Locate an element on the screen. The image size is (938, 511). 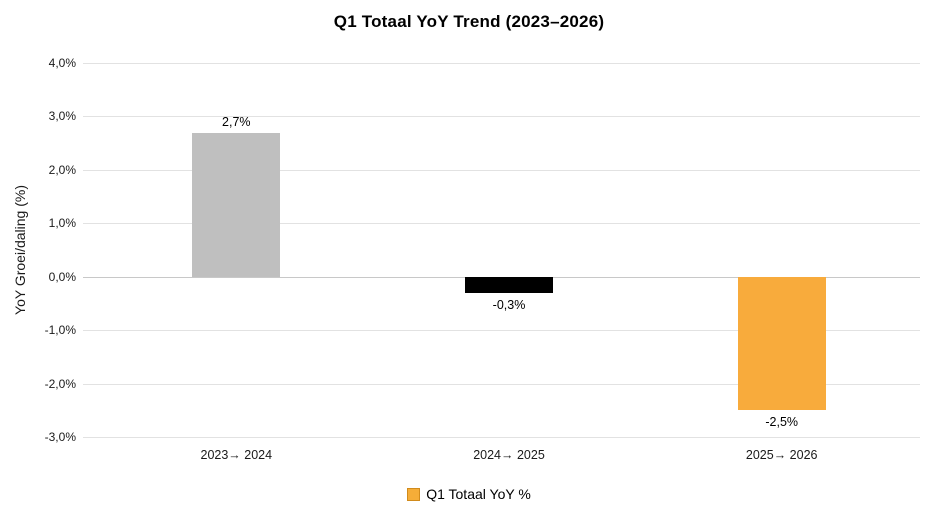
legend-label: Q1 Totaal YoY % is located at coordinates (478, 494).